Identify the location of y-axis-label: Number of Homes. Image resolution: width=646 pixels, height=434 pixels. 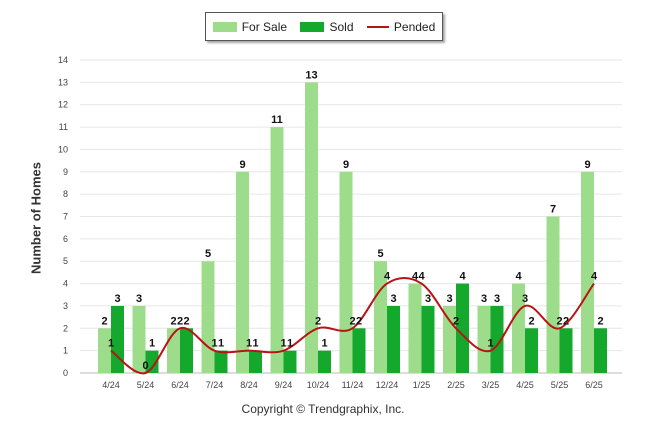
(36, 218).